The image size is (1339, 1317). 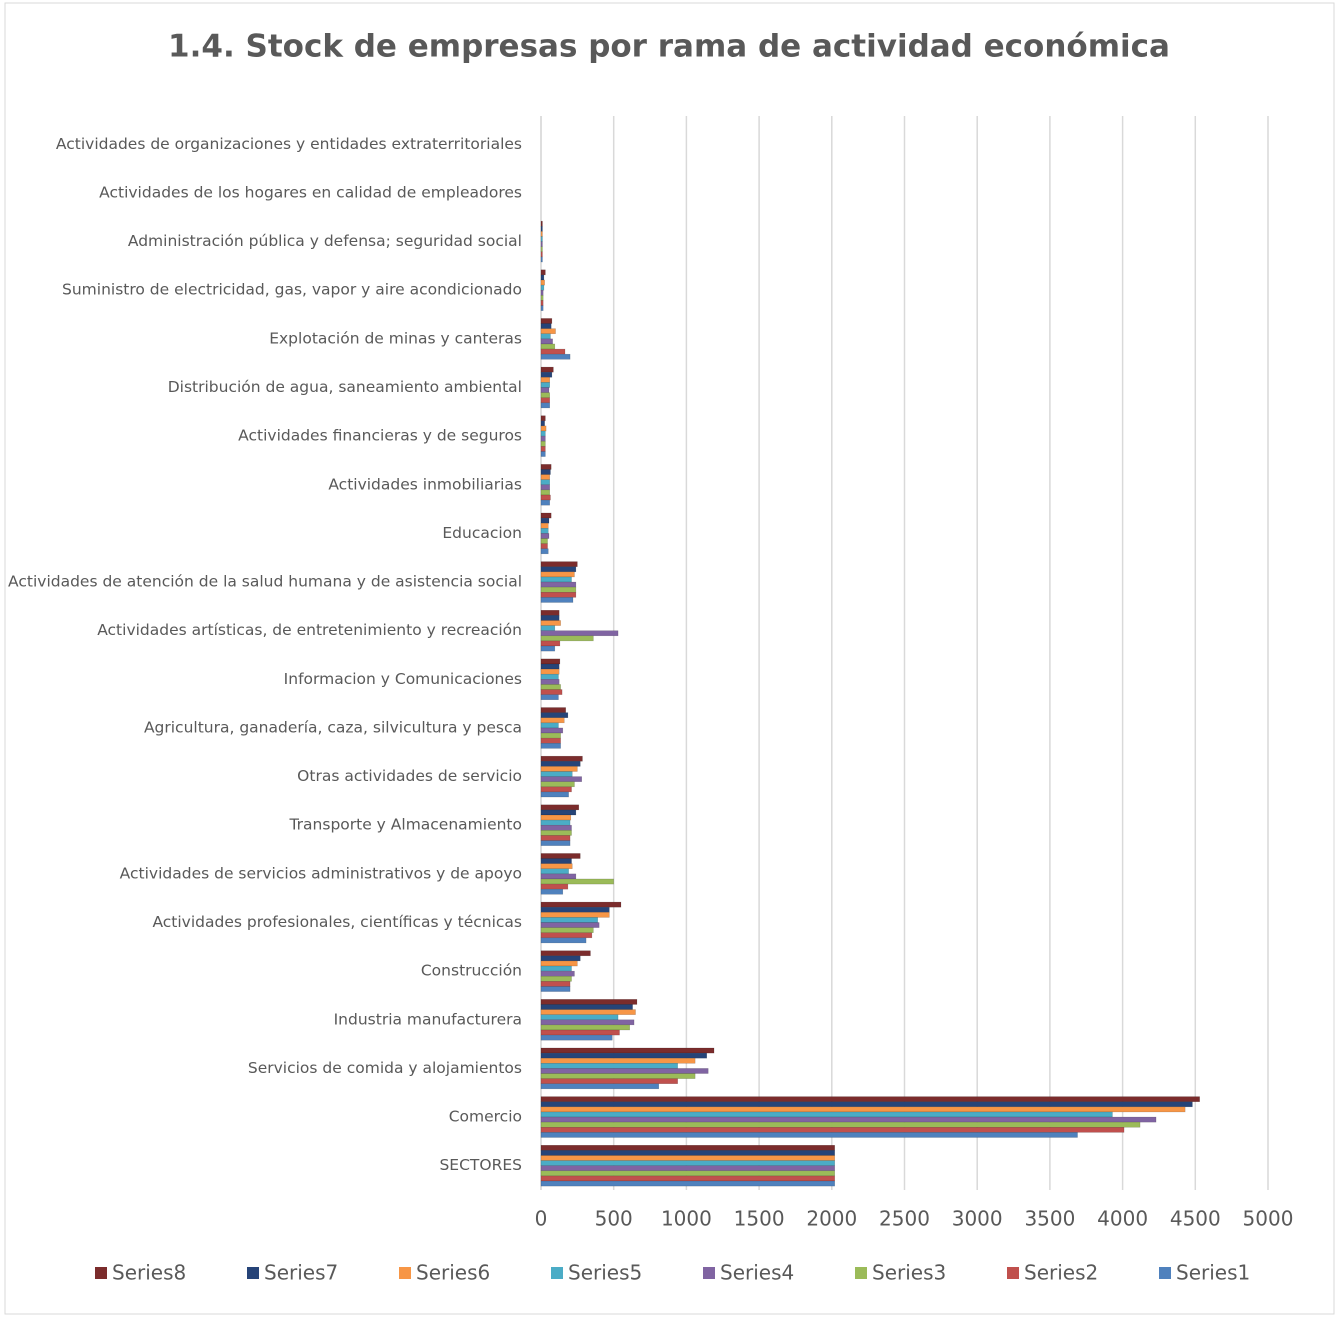 What do you see at coordinates (149, 1273) in the screenshot?
I see `legend-label: Series8` at bounding box center [149, 1273].